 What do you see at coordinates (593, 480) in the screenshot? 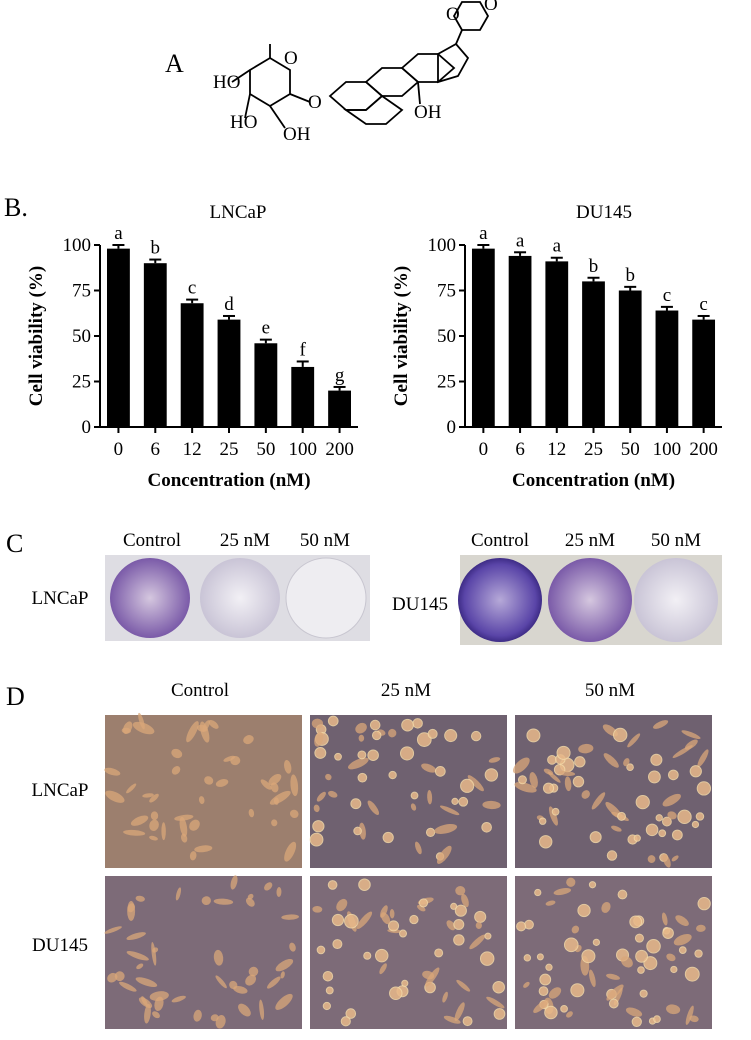
I see `x-axis-label: Concentration (nM)` at bounding box center [593, 480].